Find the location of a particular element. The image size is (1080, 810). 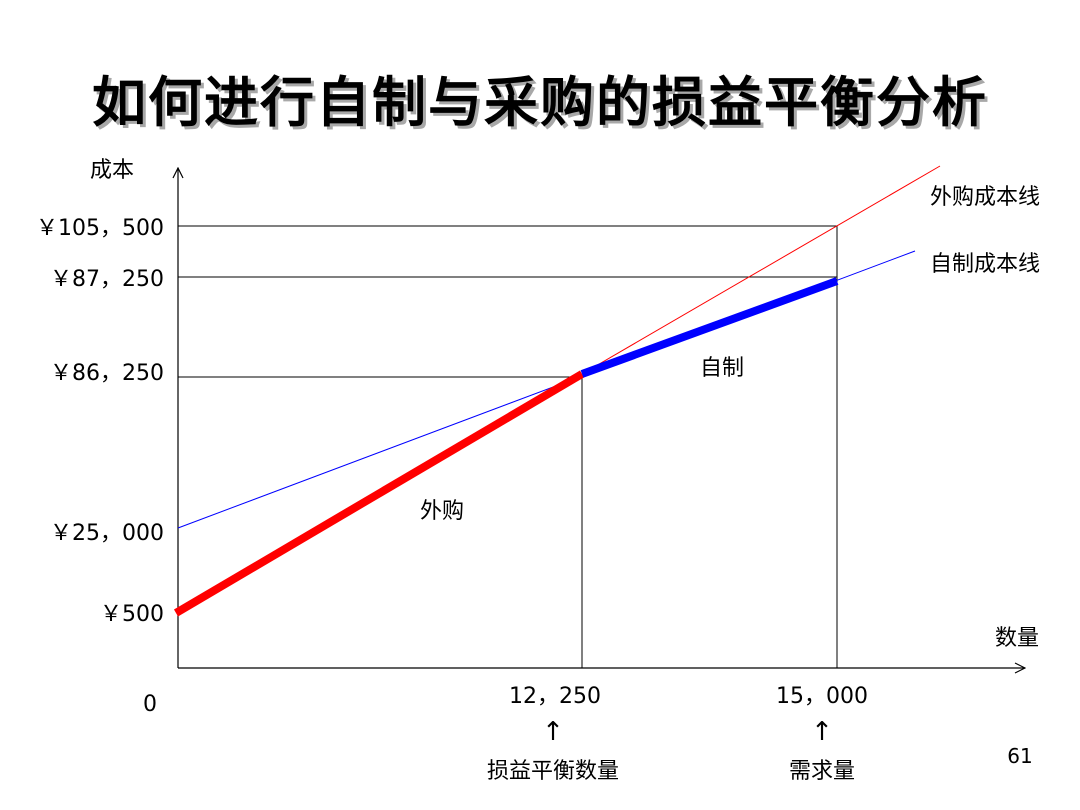

y-tick-25000: ￥25，000 is located at coordinates (107, 533).